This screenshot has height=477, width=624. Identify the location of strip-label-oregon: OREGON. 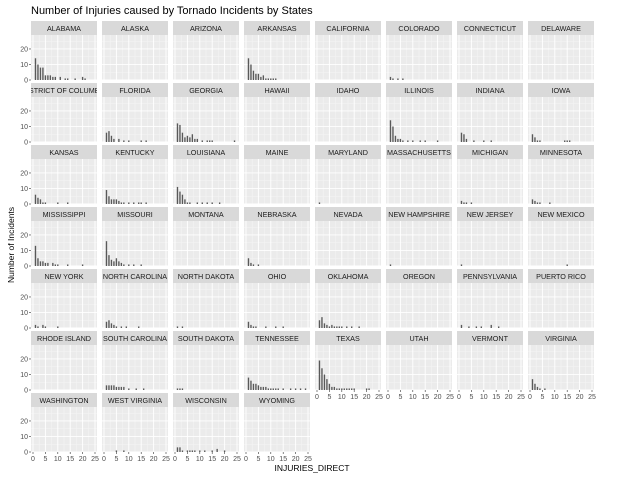
(419, 276).